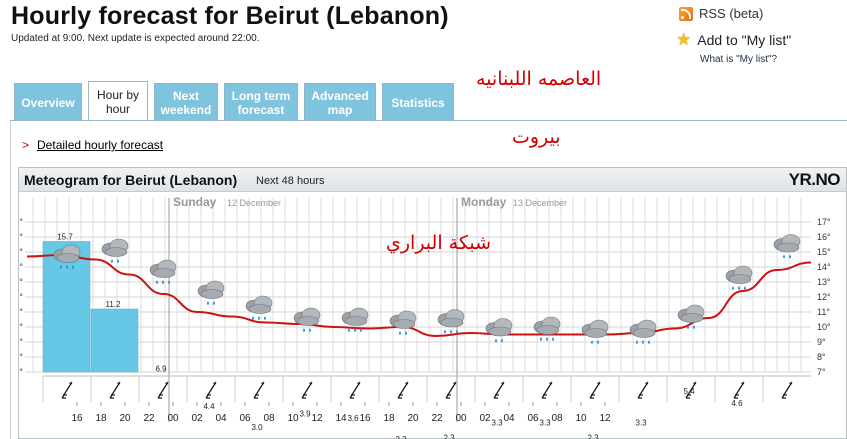 The width and height of the screenshot is (847, 439). Describe the element at coordinates (21, 312) in the screenshot. I see `temp-tick-label-left: 11°` at that location.